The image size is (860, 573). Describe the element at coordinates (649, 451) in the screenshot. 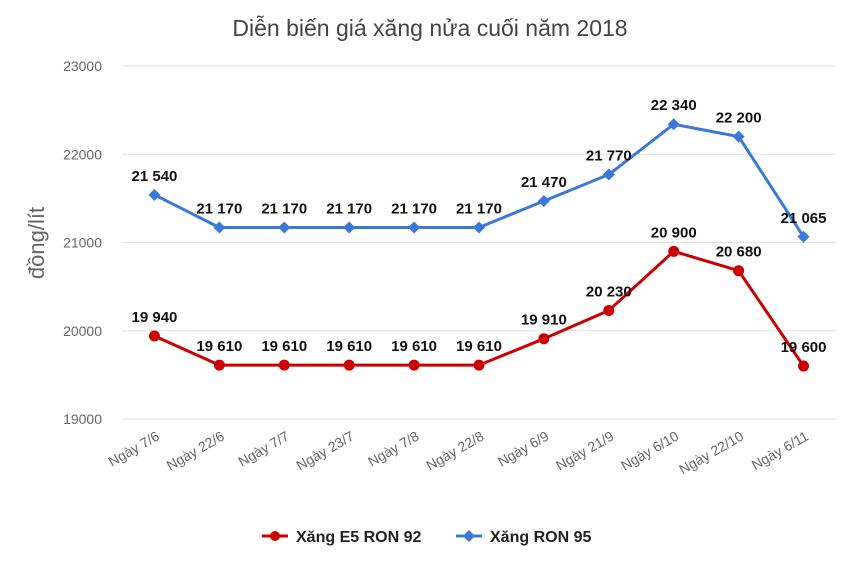

I see `x-tick-label: Ngày 6/10` at that location.